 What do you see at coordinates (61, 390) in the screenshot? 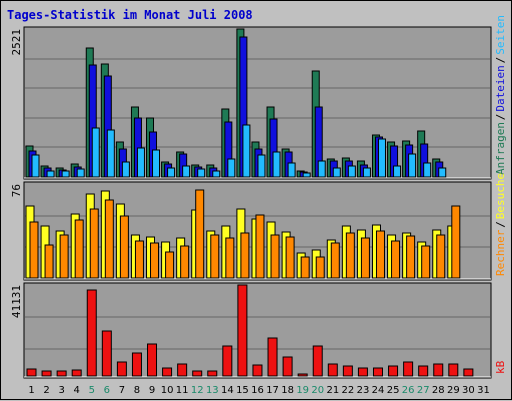
I see `x-tick-label-3: 3` at bounding box center [61, 390].